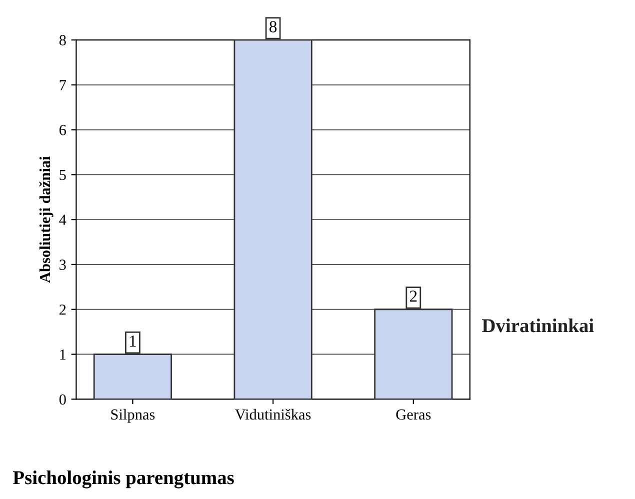 The height and width of the screenshot is (499, 635). Describe the element at coordinates (413, 296) in the screenshot. I see `data-label: 2` at that location.